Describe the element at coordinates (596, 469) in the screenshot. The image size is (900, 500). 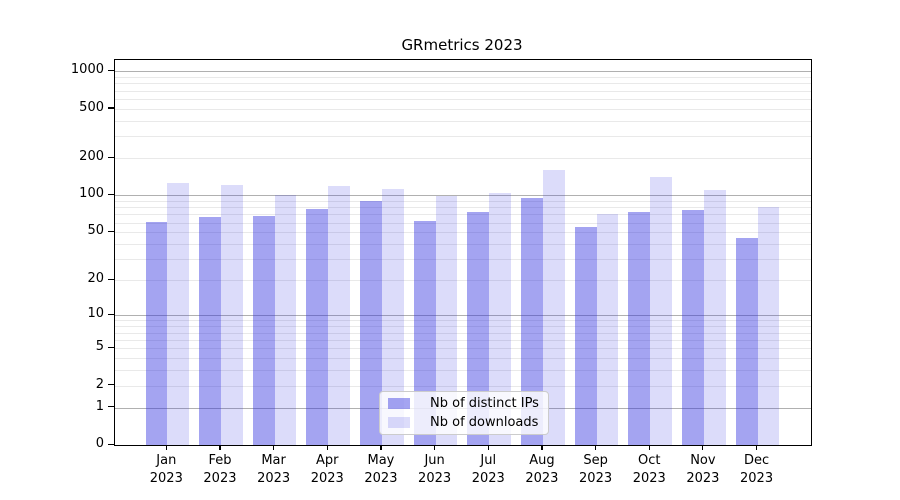
I see `x-tick-label: Sep 2023` at that location.